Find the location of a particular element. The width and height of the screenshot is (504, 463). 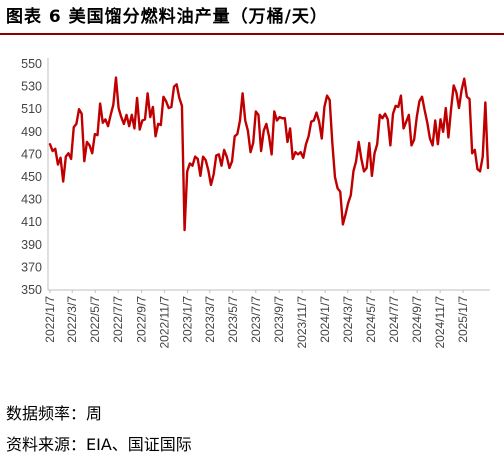

x-tick-label: 2024/7/7 is located at coordinates (394, 319).